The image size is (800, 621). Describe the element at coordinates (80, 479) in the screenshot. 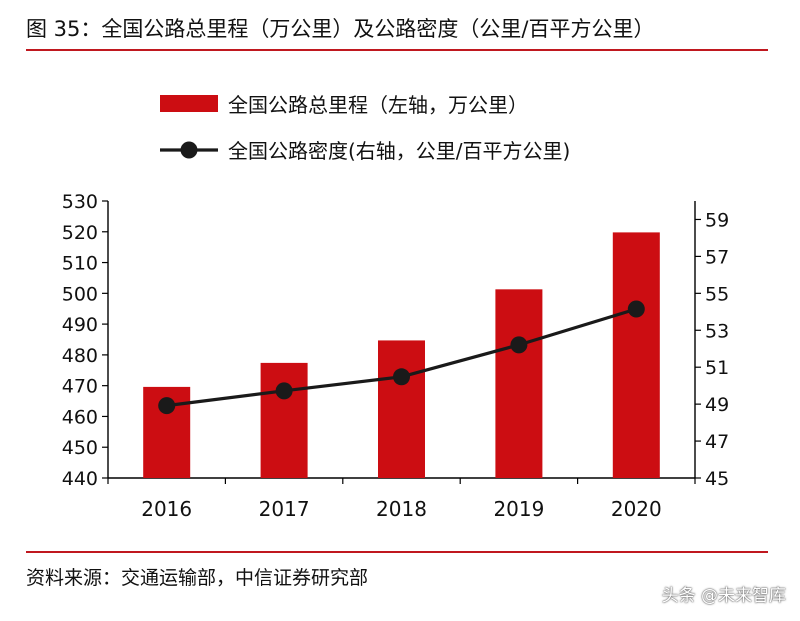

I see `left-tick-label: 440` at that location.